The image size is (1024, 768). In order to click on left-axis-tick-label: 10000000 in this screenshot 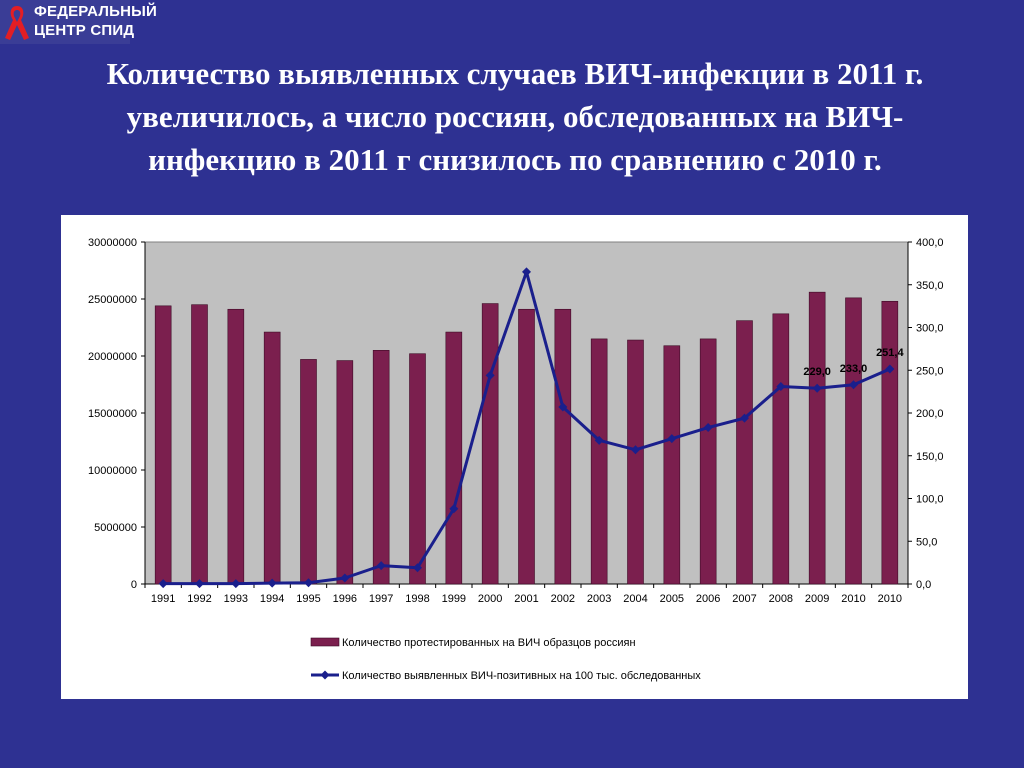, I will do `click(112, 471)`.